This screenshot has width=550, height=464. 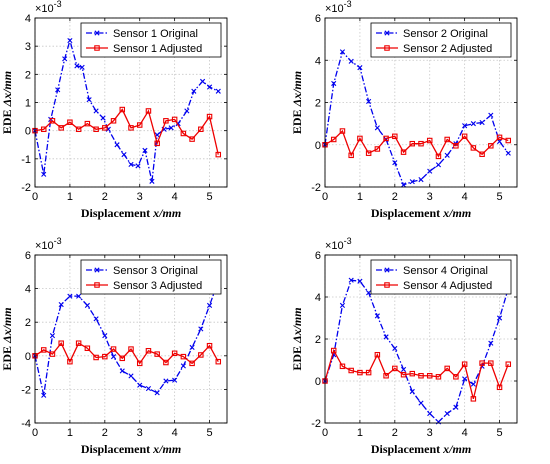 I want to click on legend-label: Sensor 3 Original, so click(x=155, y=271).